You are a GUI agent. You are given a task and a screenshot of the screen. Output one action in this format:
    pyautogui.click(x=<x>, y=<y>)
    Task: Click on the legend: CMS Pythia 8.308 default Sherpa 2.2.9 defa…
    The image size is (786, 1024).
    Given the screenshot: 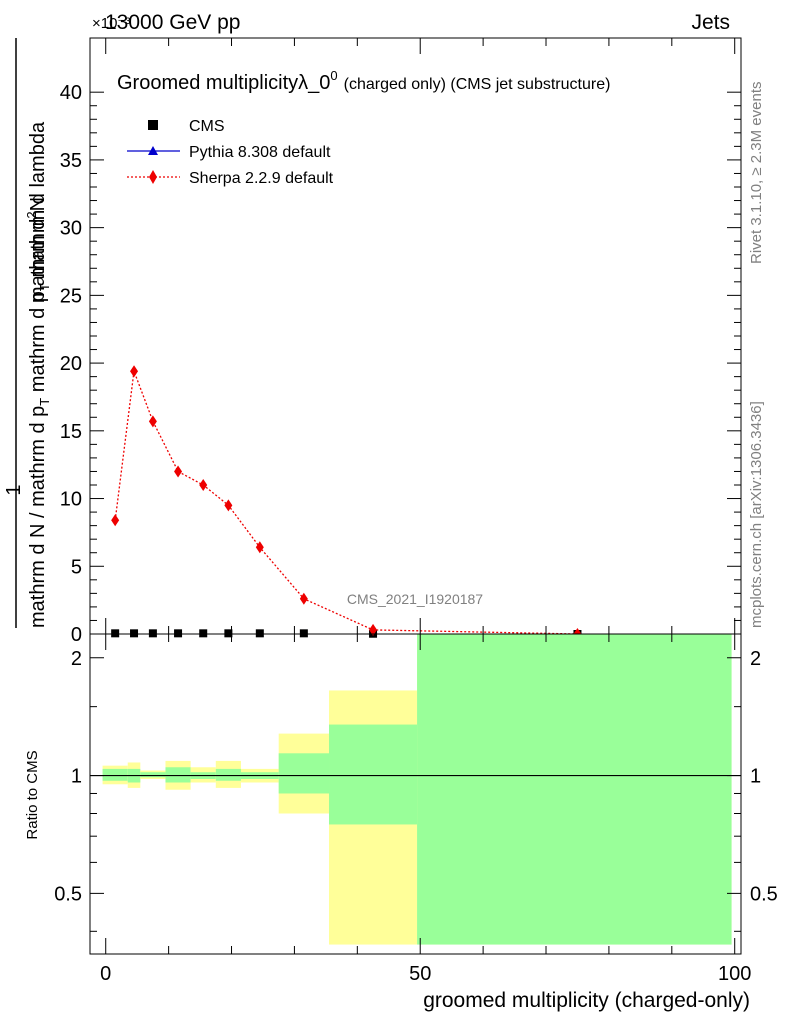 What is the action you would take?
    pyautogui.click(x=230, y=152)
    